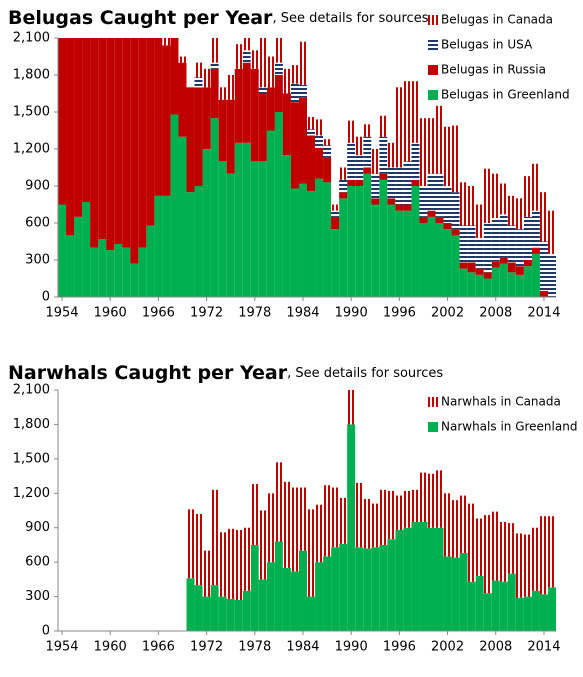 The width and height of the screenshot is (583, 677). Describe the element at coordinates (148, 373) in the screenshot. I see `title: Narwhals Caught per Year` at that location.